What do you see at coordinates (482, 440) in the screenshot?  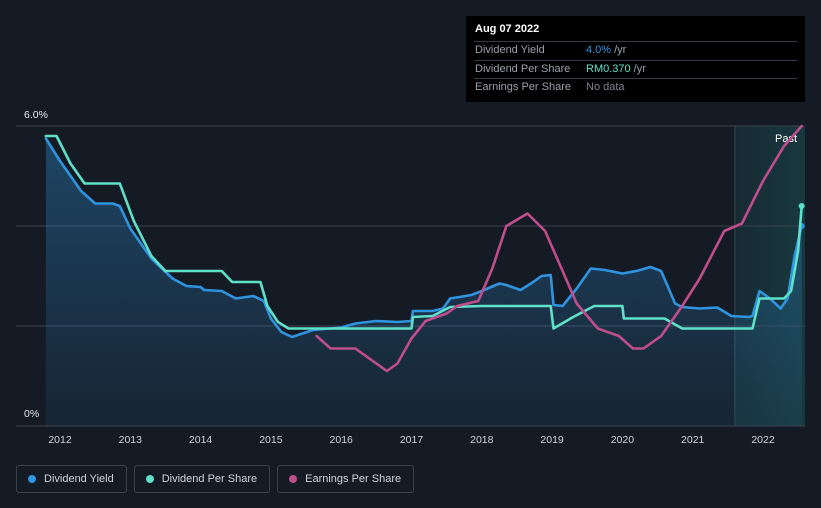 I see `x-tick-label: 2018` at bounding box center [482, 440].